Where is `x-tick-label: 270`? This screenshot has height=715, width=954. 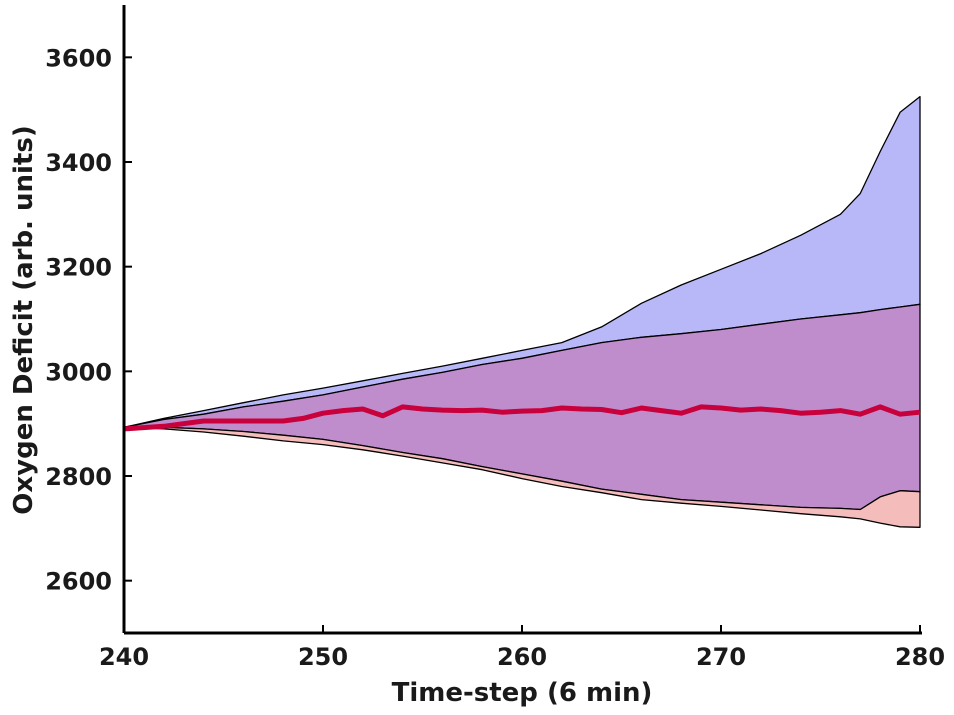 x-tick-label: 270 is located at coordinates (721, 657).